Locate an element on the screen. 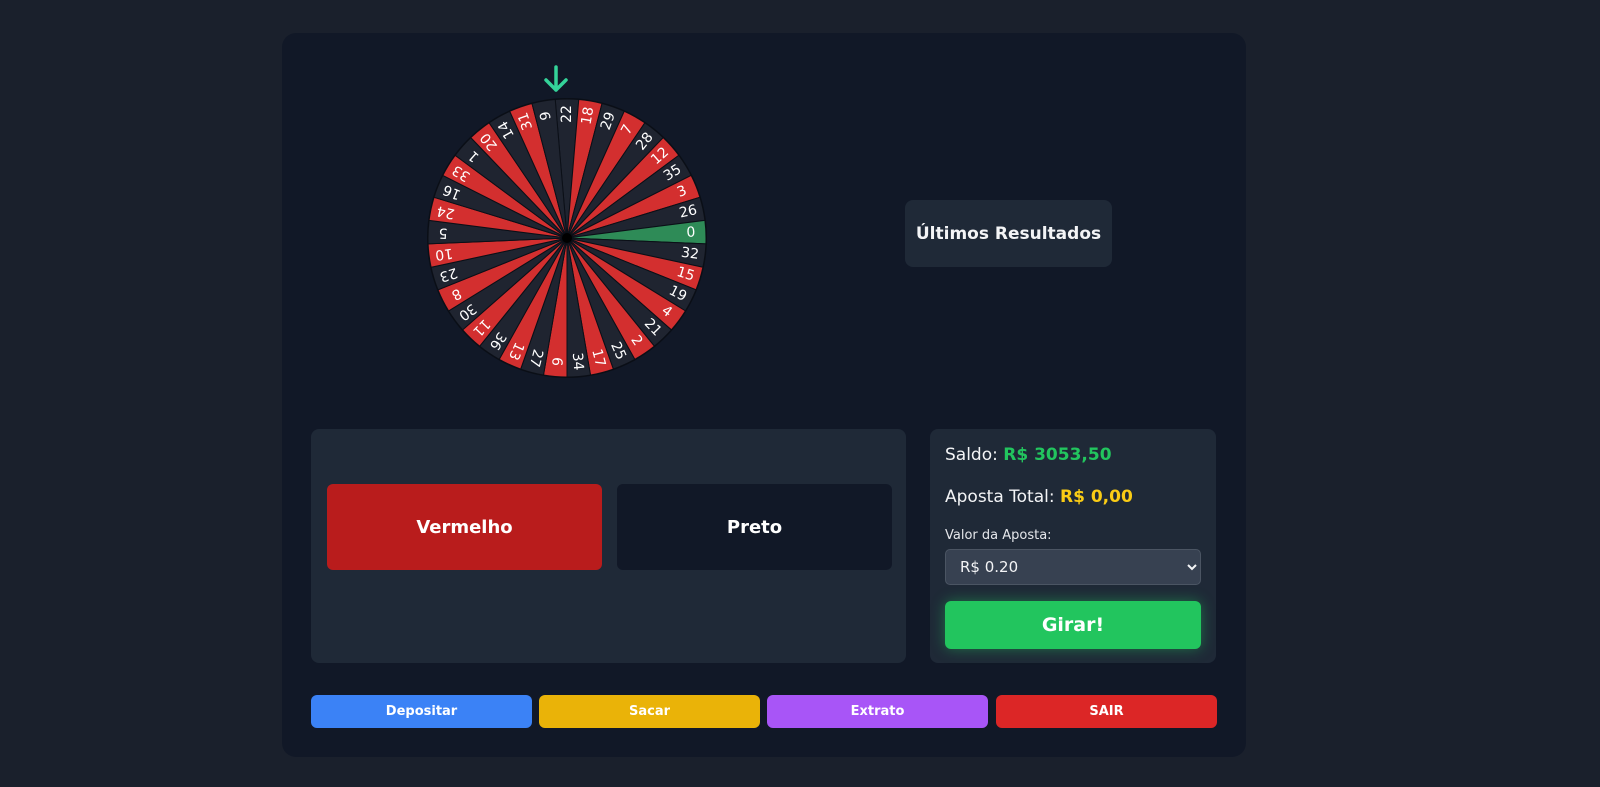  wheel-number: 31 is located at coordinates (525, 121).